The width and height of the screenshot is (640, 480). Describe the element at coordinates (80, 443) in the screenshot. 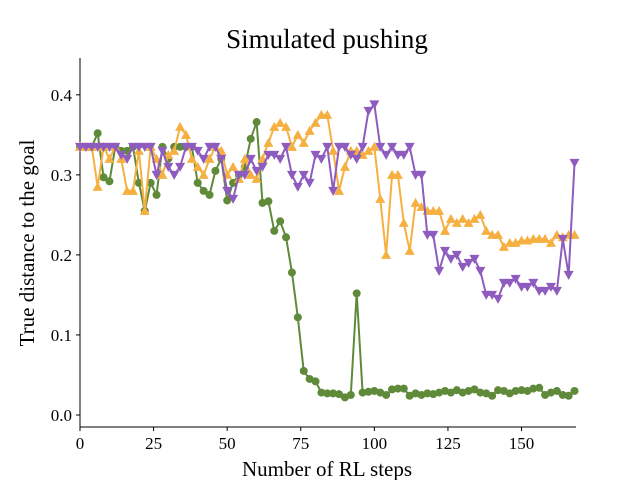

I see `x-tick-label: 0` at that location.